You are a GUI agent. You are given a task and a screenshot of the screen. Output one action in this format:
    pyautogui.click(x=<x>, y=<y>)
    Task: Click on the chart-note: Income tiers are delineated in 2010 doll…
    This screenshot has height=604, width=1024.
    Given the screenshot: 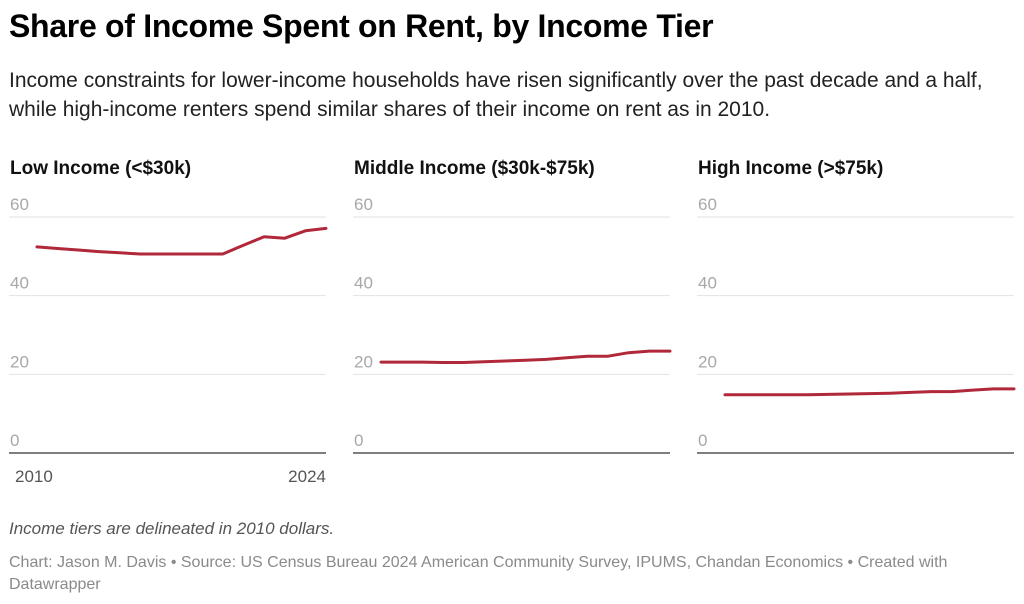 What is the action you would take?
    pyautogui.click(x=172, y=528)
    